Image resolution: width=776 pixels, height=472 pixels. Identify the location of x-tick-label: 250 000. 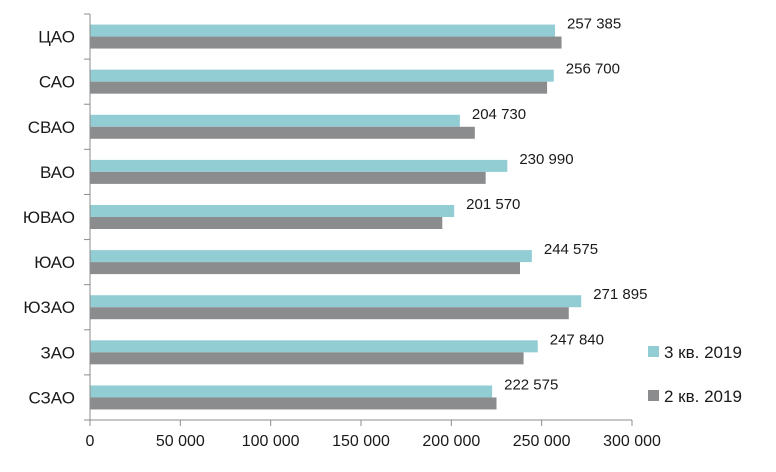
(542, 441).